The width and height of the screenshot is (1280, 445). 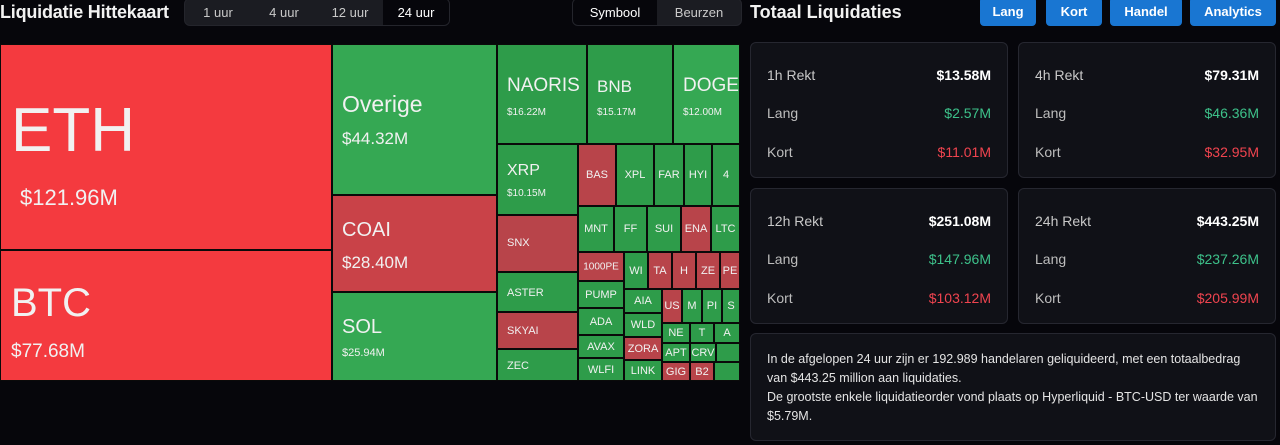 I want to click on card-total: $13.58M, so click(x=963, y=75).